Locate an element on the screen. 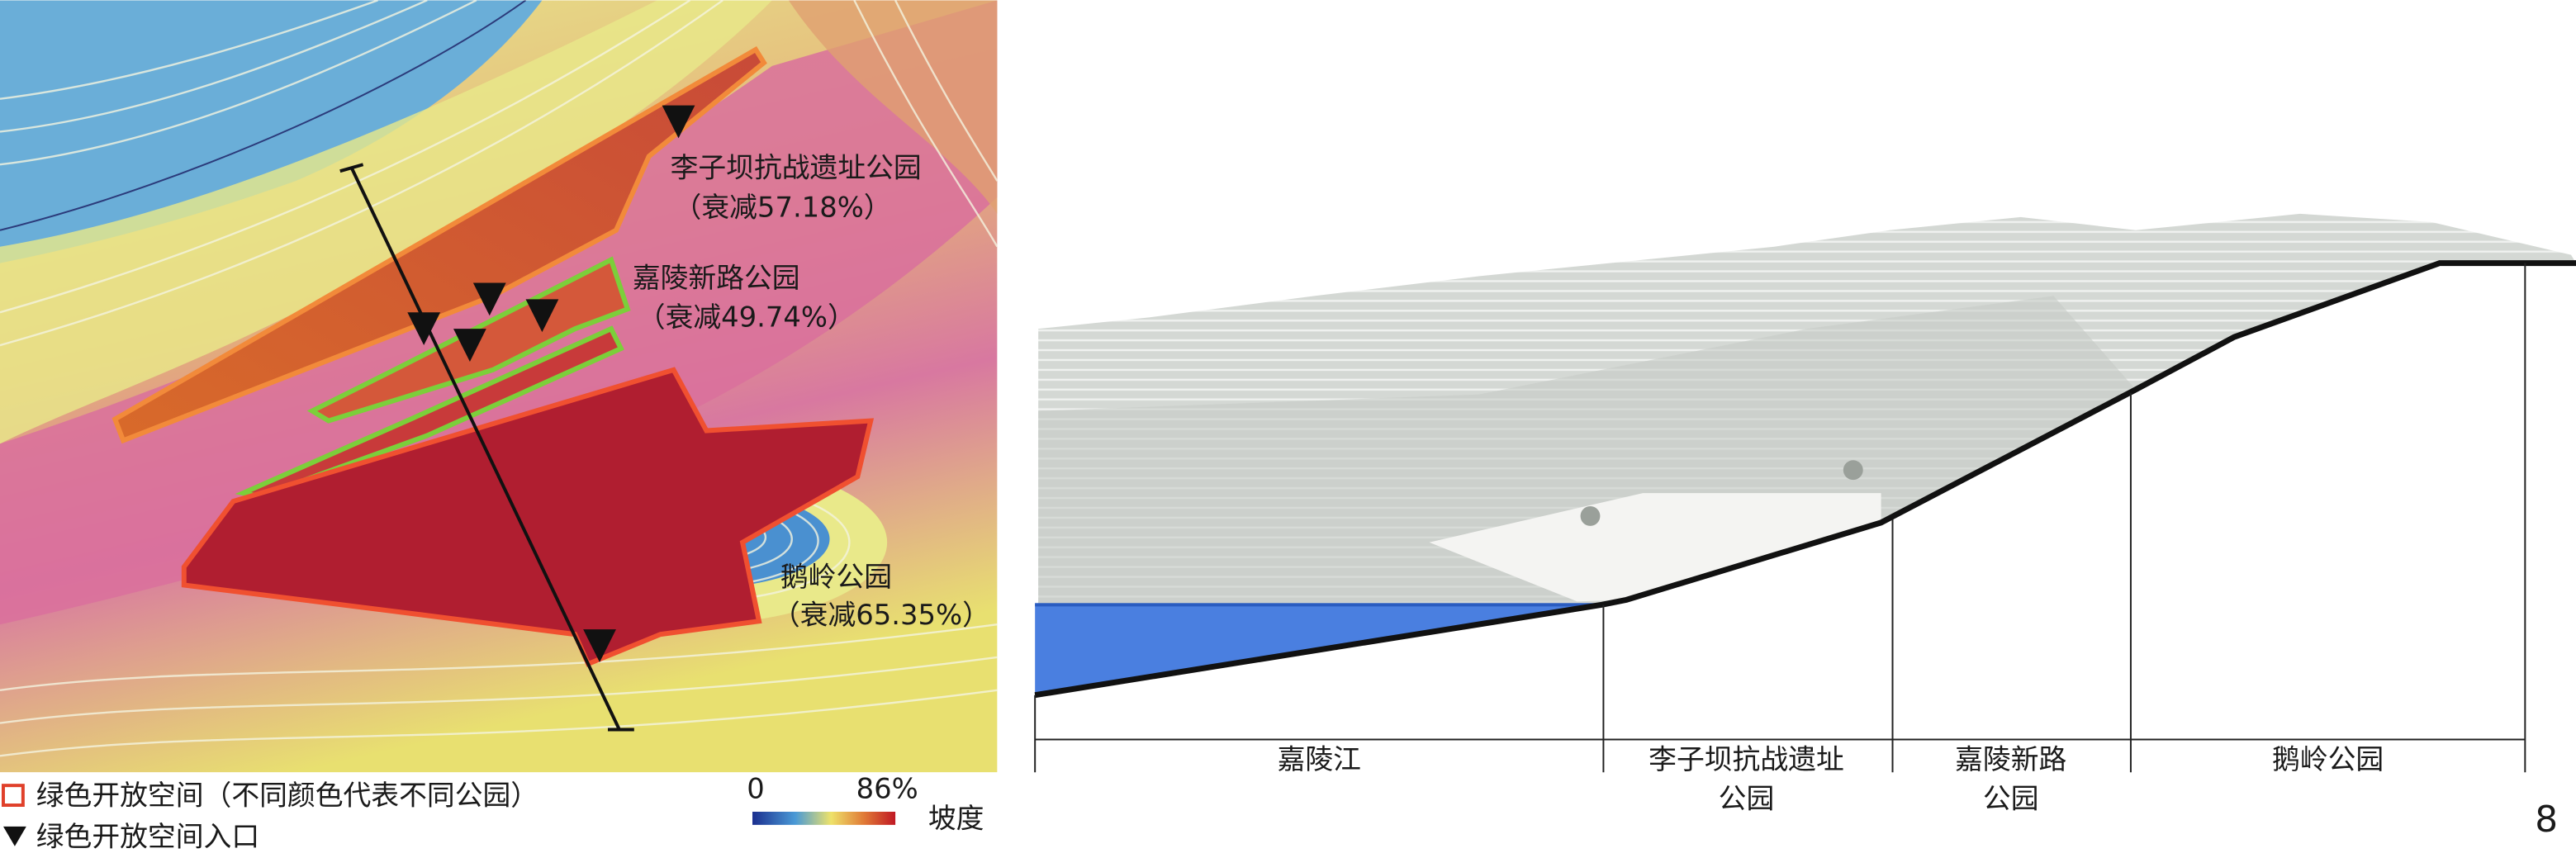 The image size is (2576, 858). park-note: （衰减57.18%） is located at coordinates (783, 207).